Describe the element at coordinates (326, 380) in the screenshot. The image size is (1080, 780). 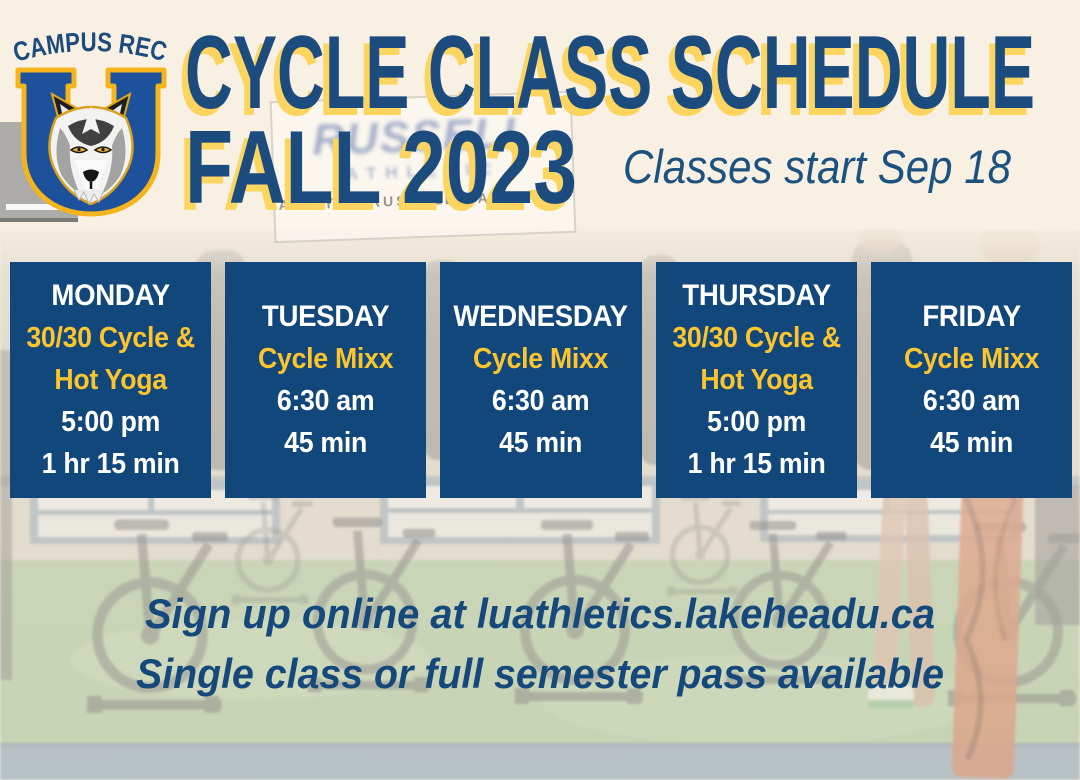
I see `schedule-card-tuesday: TUESDAY Cycle Mixx 6:30 am 45 min` at that location.